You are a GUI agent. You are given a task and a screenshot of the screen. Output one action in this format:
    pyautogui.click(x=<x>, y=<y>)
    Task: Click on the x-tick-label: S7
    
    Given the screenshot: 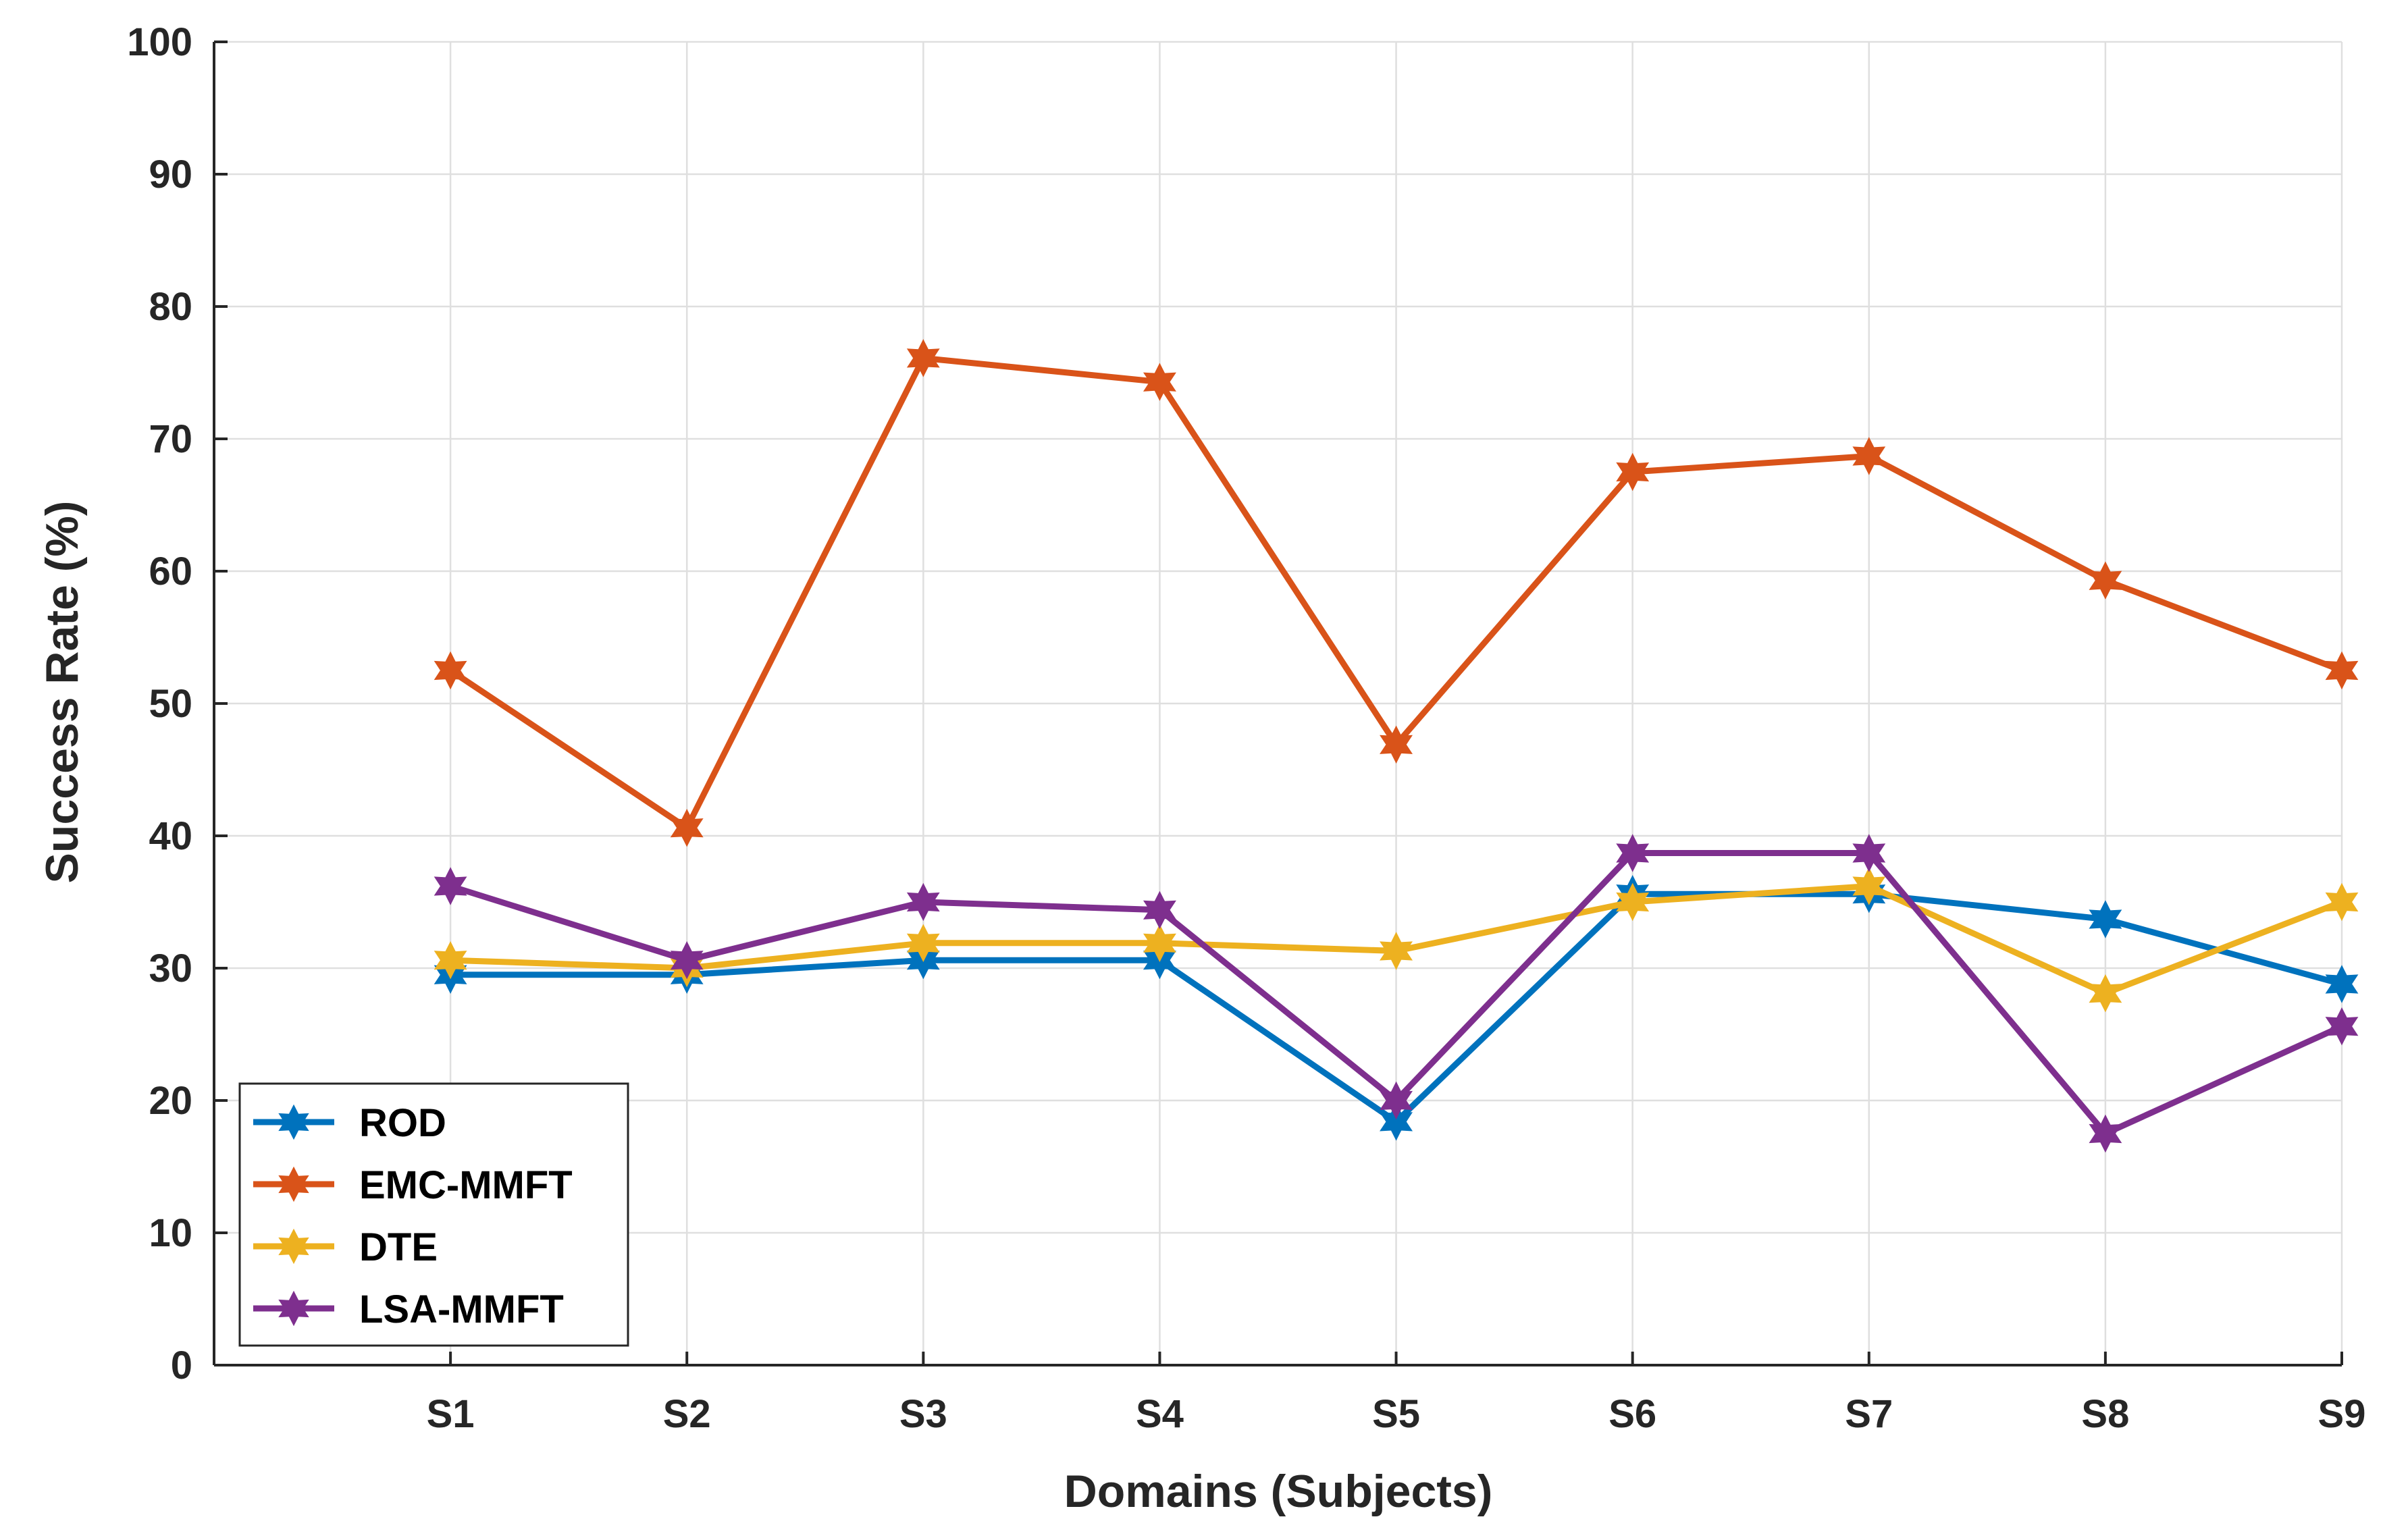 What is the action you would take?
    pyautogui.click(x=1869, y=1414)
    